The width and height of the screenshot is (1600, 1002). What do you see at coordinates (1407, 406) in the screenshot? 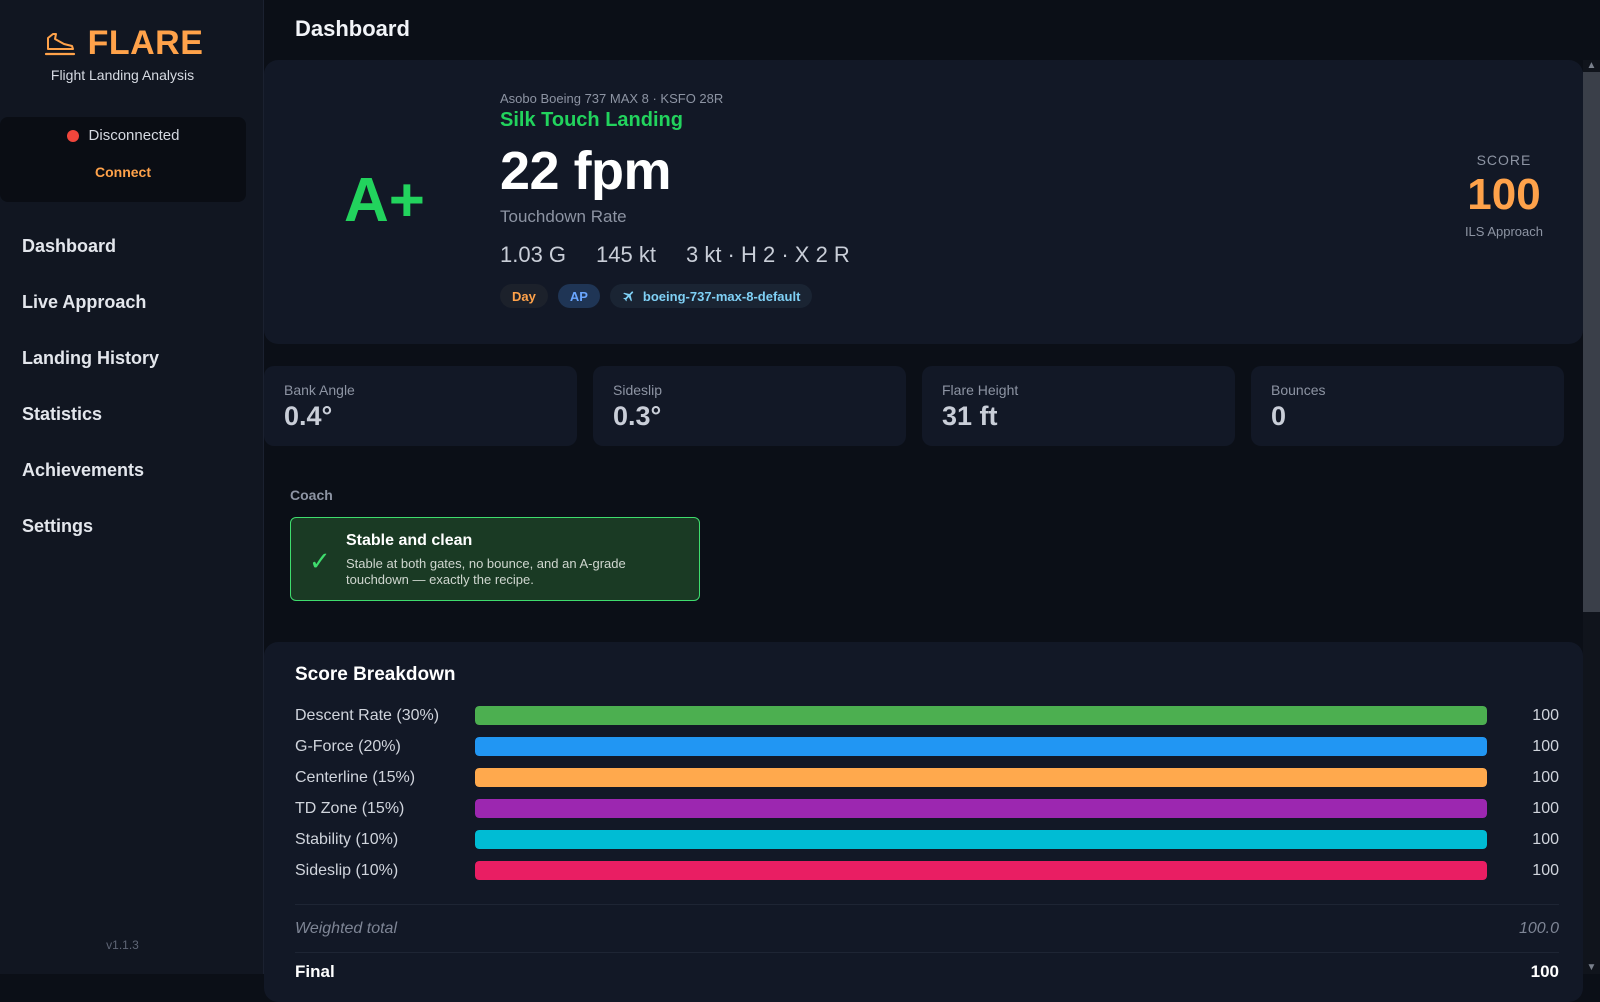
I see `stat-card-bounces: Bounces 0` at bounding box center [1407, 406].